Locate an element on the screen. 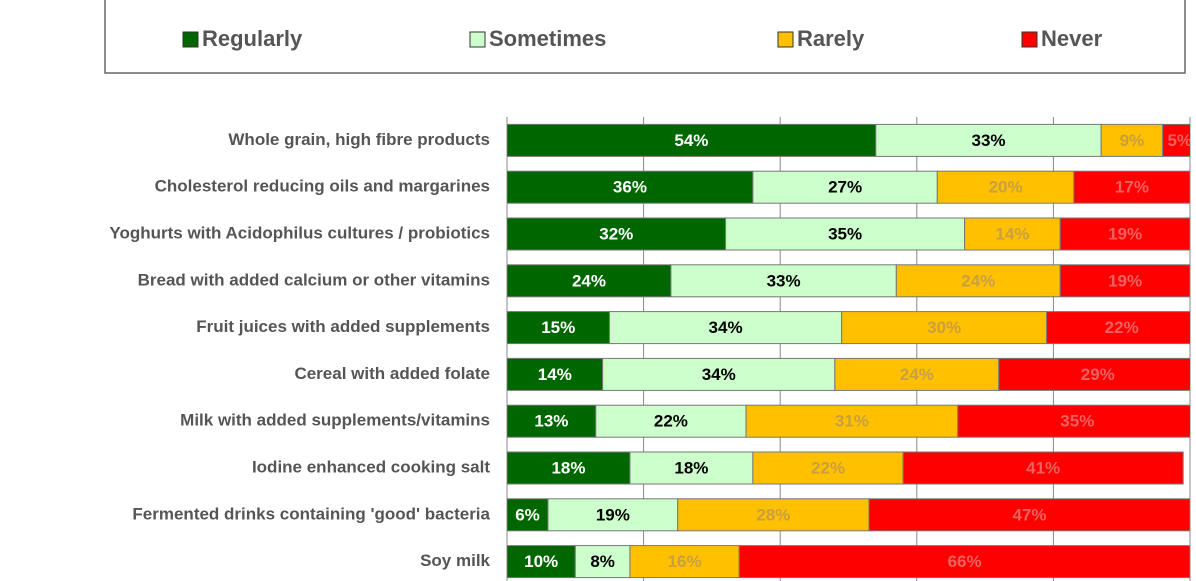 This screenshot has width=1196, height=581. category-label: Soy milk is located at coordinates (455, 560).